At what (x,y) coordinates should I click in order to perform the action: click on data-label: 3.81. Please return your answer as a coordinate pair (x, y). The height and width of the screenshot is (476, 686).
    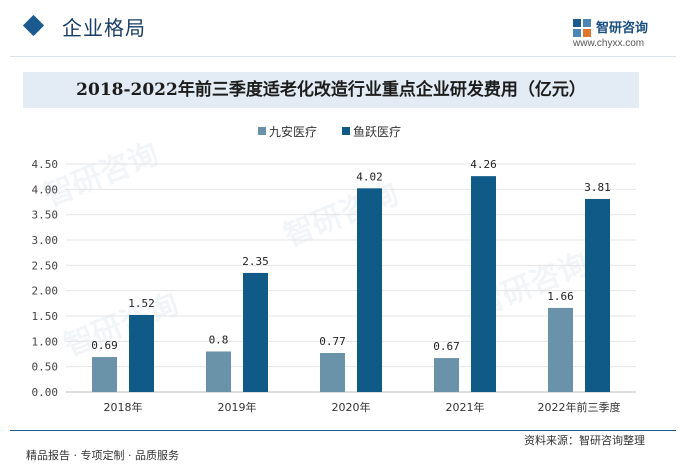
    Looking at the image, I should click on (597, 187).